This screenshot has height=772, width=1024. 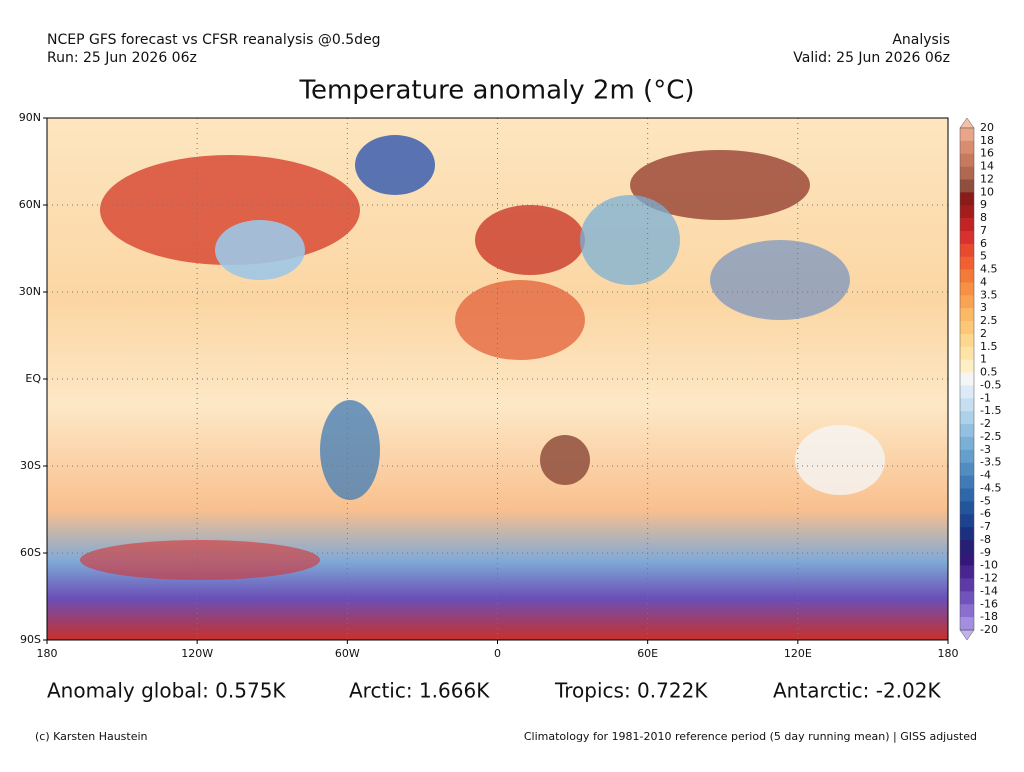 What do you see at coordinates (798, 653) in the screenshot?
I see `lon-label: 120E` at bounding box center [798, 653].